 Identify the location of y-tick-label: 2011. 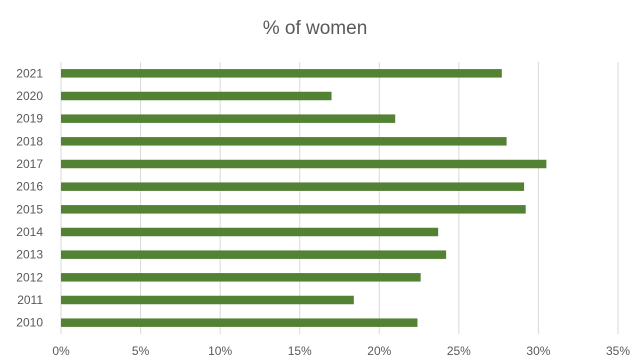
(30, 300).